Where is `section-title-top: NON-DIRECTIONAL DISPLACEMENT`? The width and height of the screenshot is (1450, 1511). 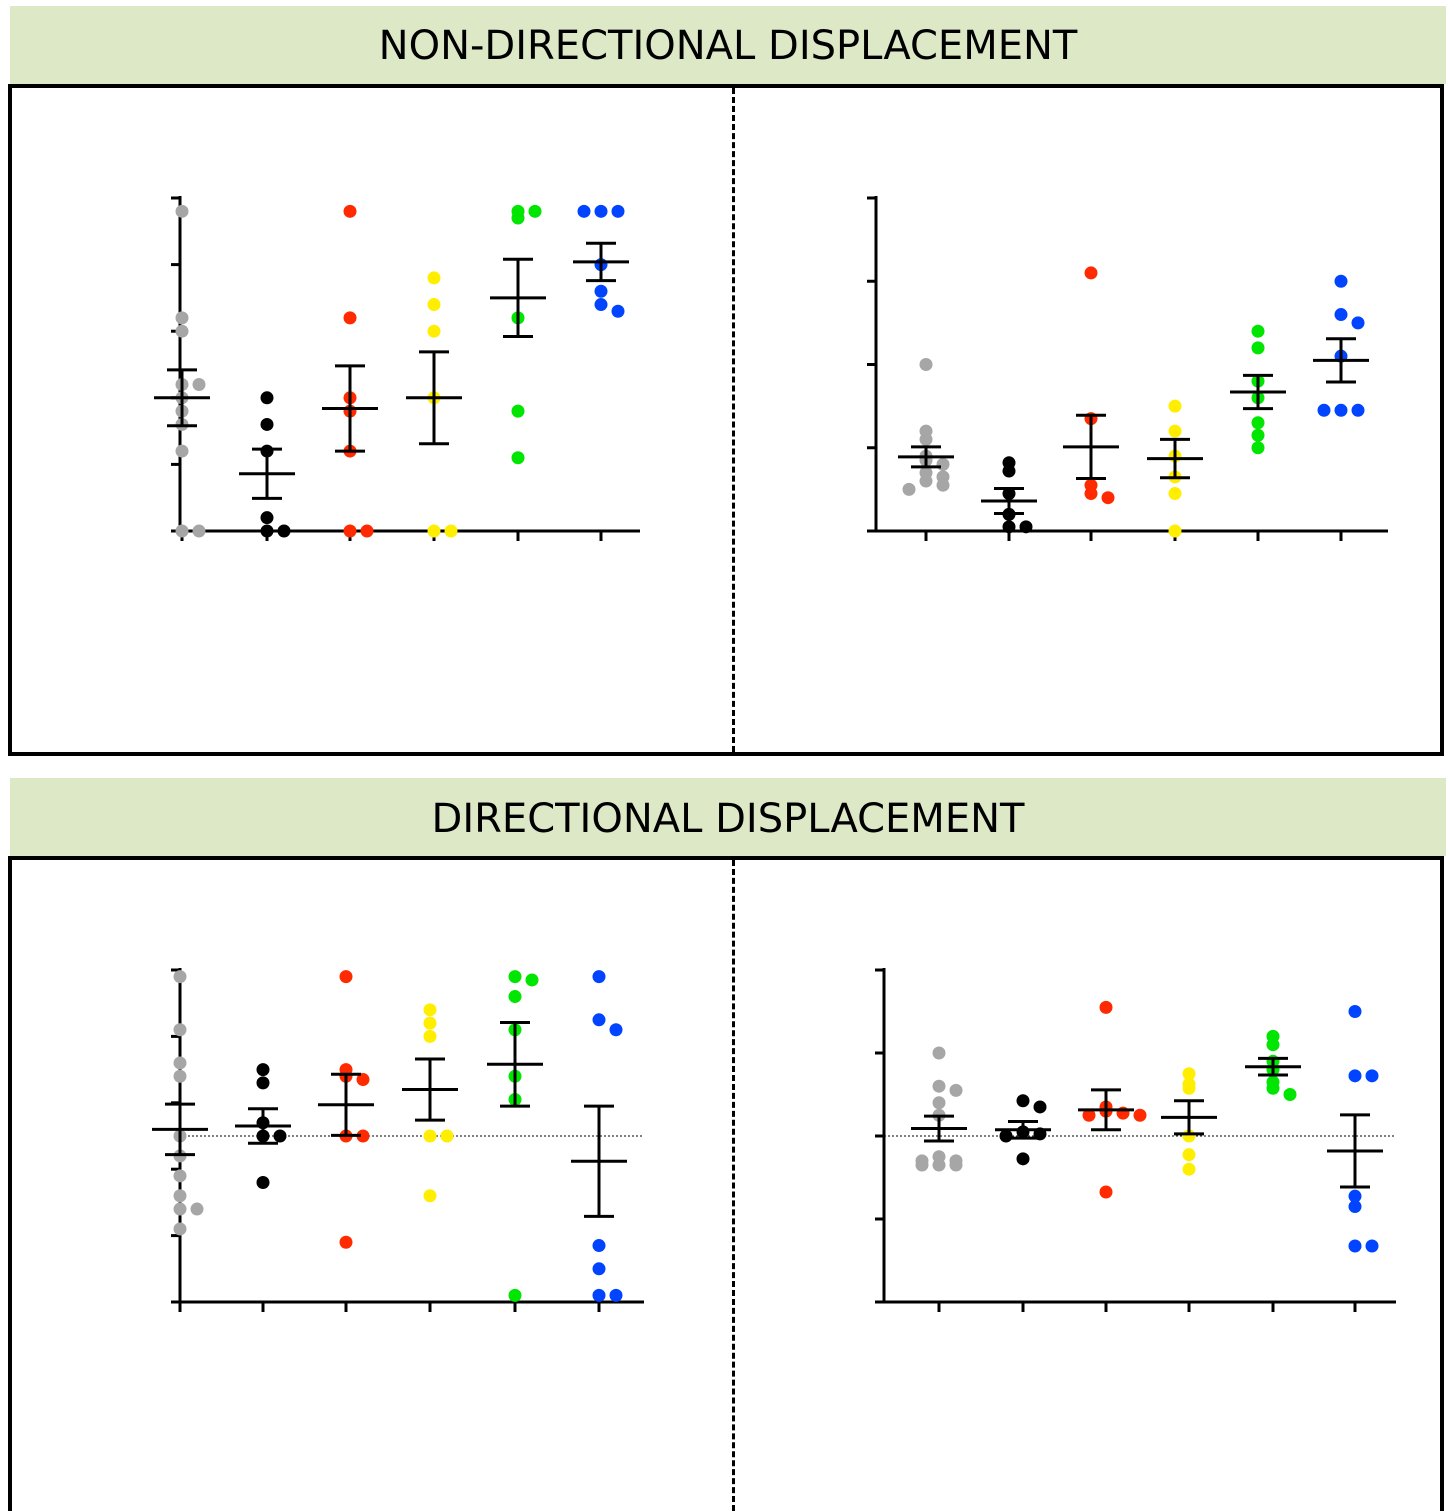 section-title-top: NON-DIRECTIONAL DISPLACEMENT is located at coordinates (728, 46).